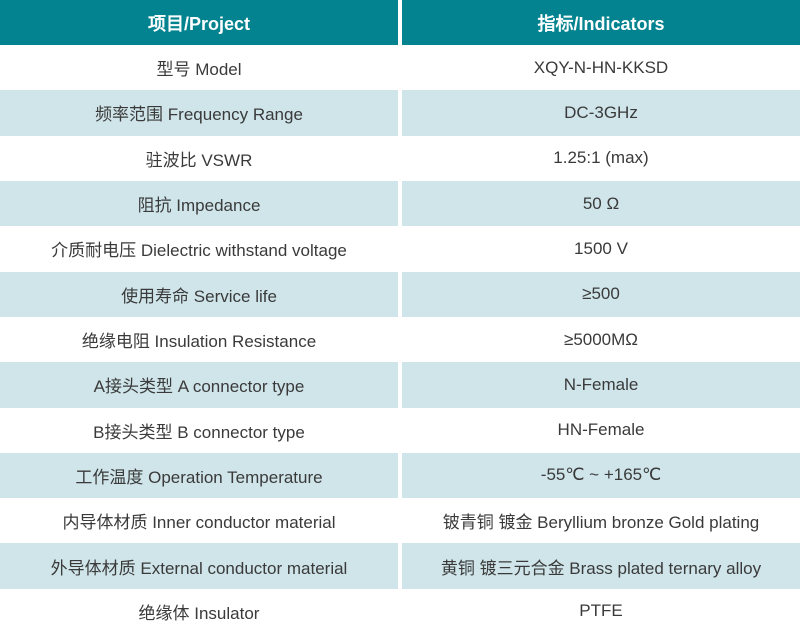 This screenshot has height=634, width=800. I want to click on table-row: 绝缘电阻 Insulation Resistance ≥5000MΩ, so click(400, 339).